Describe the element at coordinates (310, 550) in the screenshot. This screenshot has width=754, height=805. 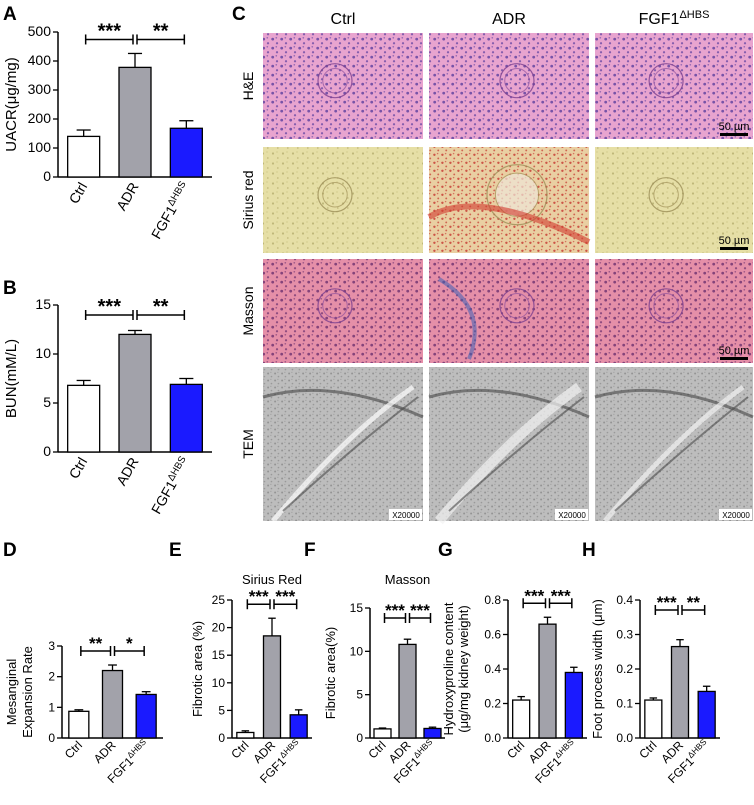
I see `panel-letter: F` at that location.